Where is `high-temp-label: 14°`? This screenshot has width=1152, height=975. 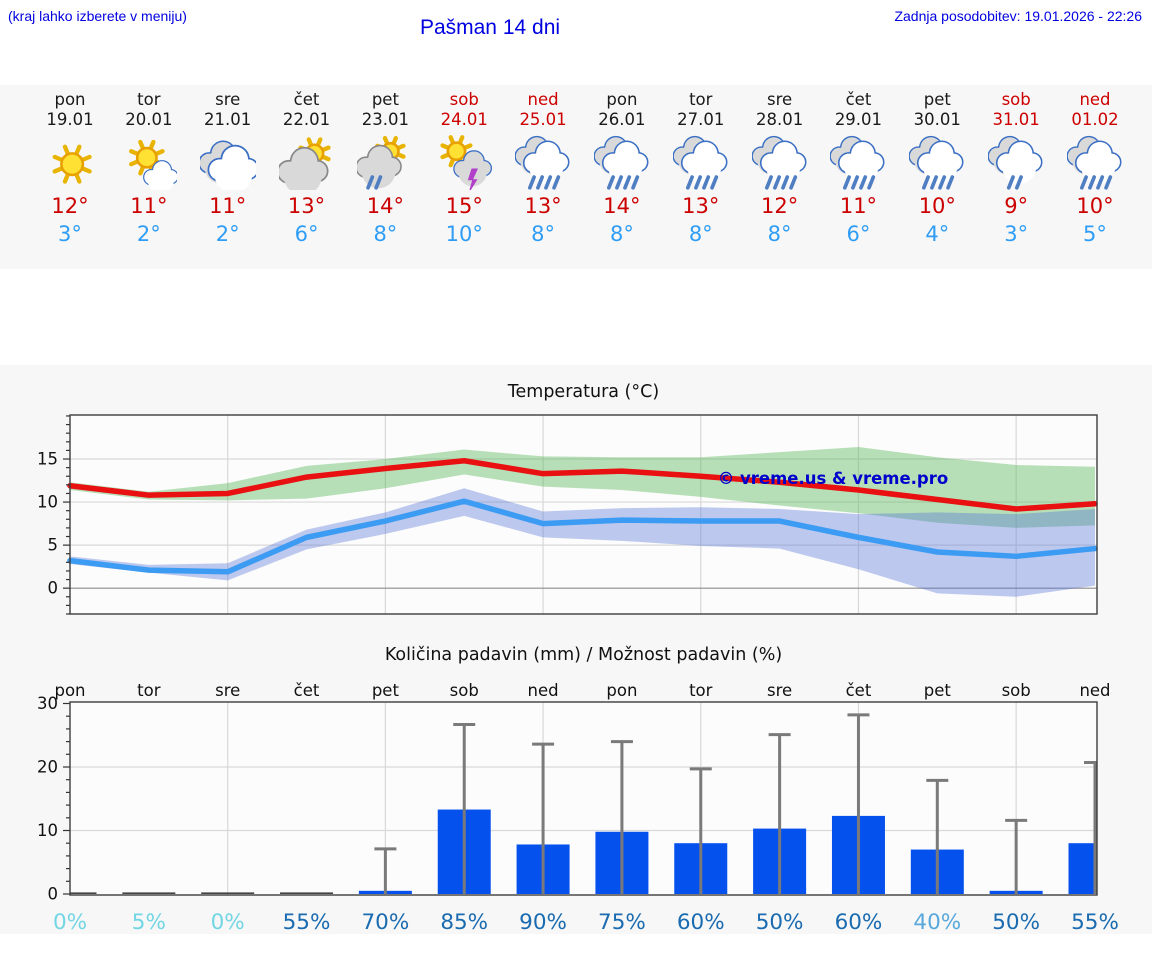
high-temp-label: 14° is located at coordinates (385, 206).